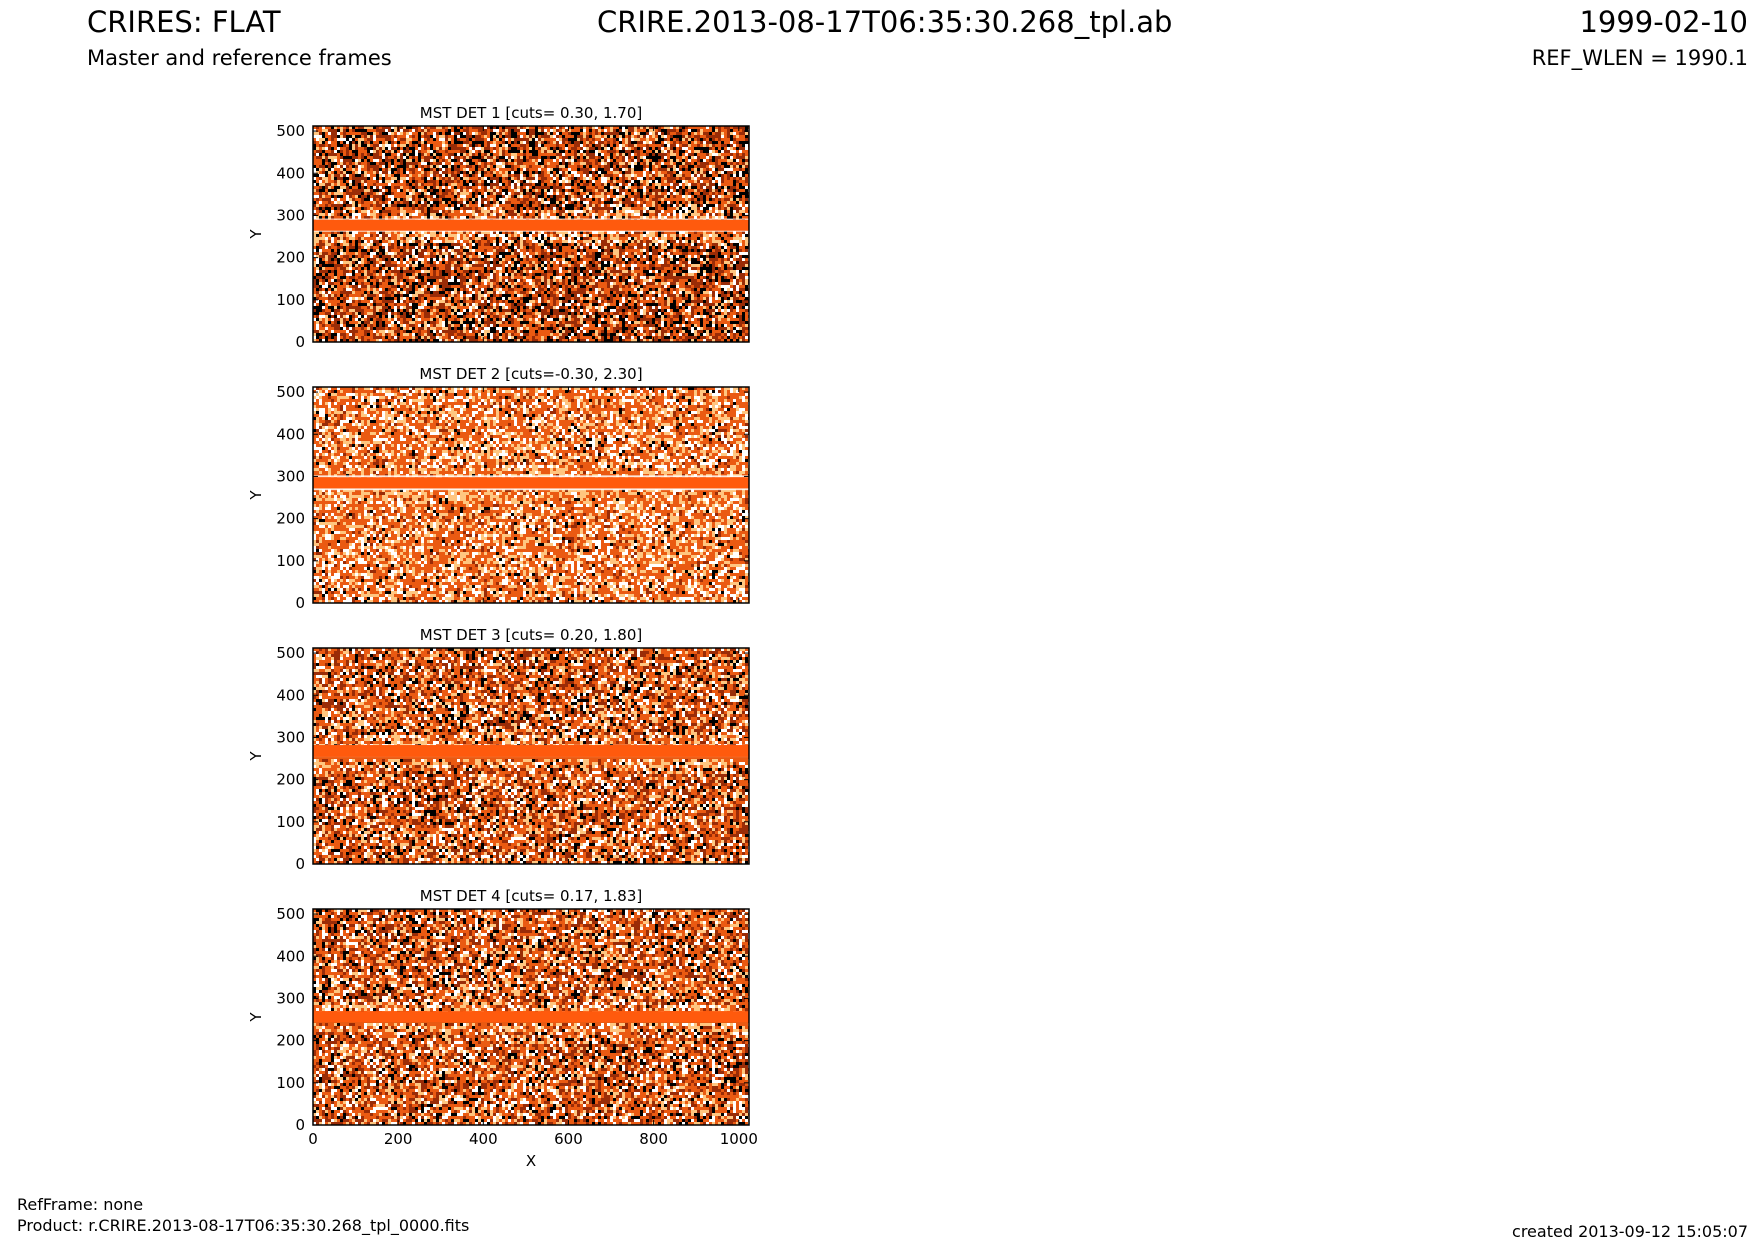  Describe the element at coordinates (313, 1139) in the screenshot. I see `x-tick-label: 0` at that location.